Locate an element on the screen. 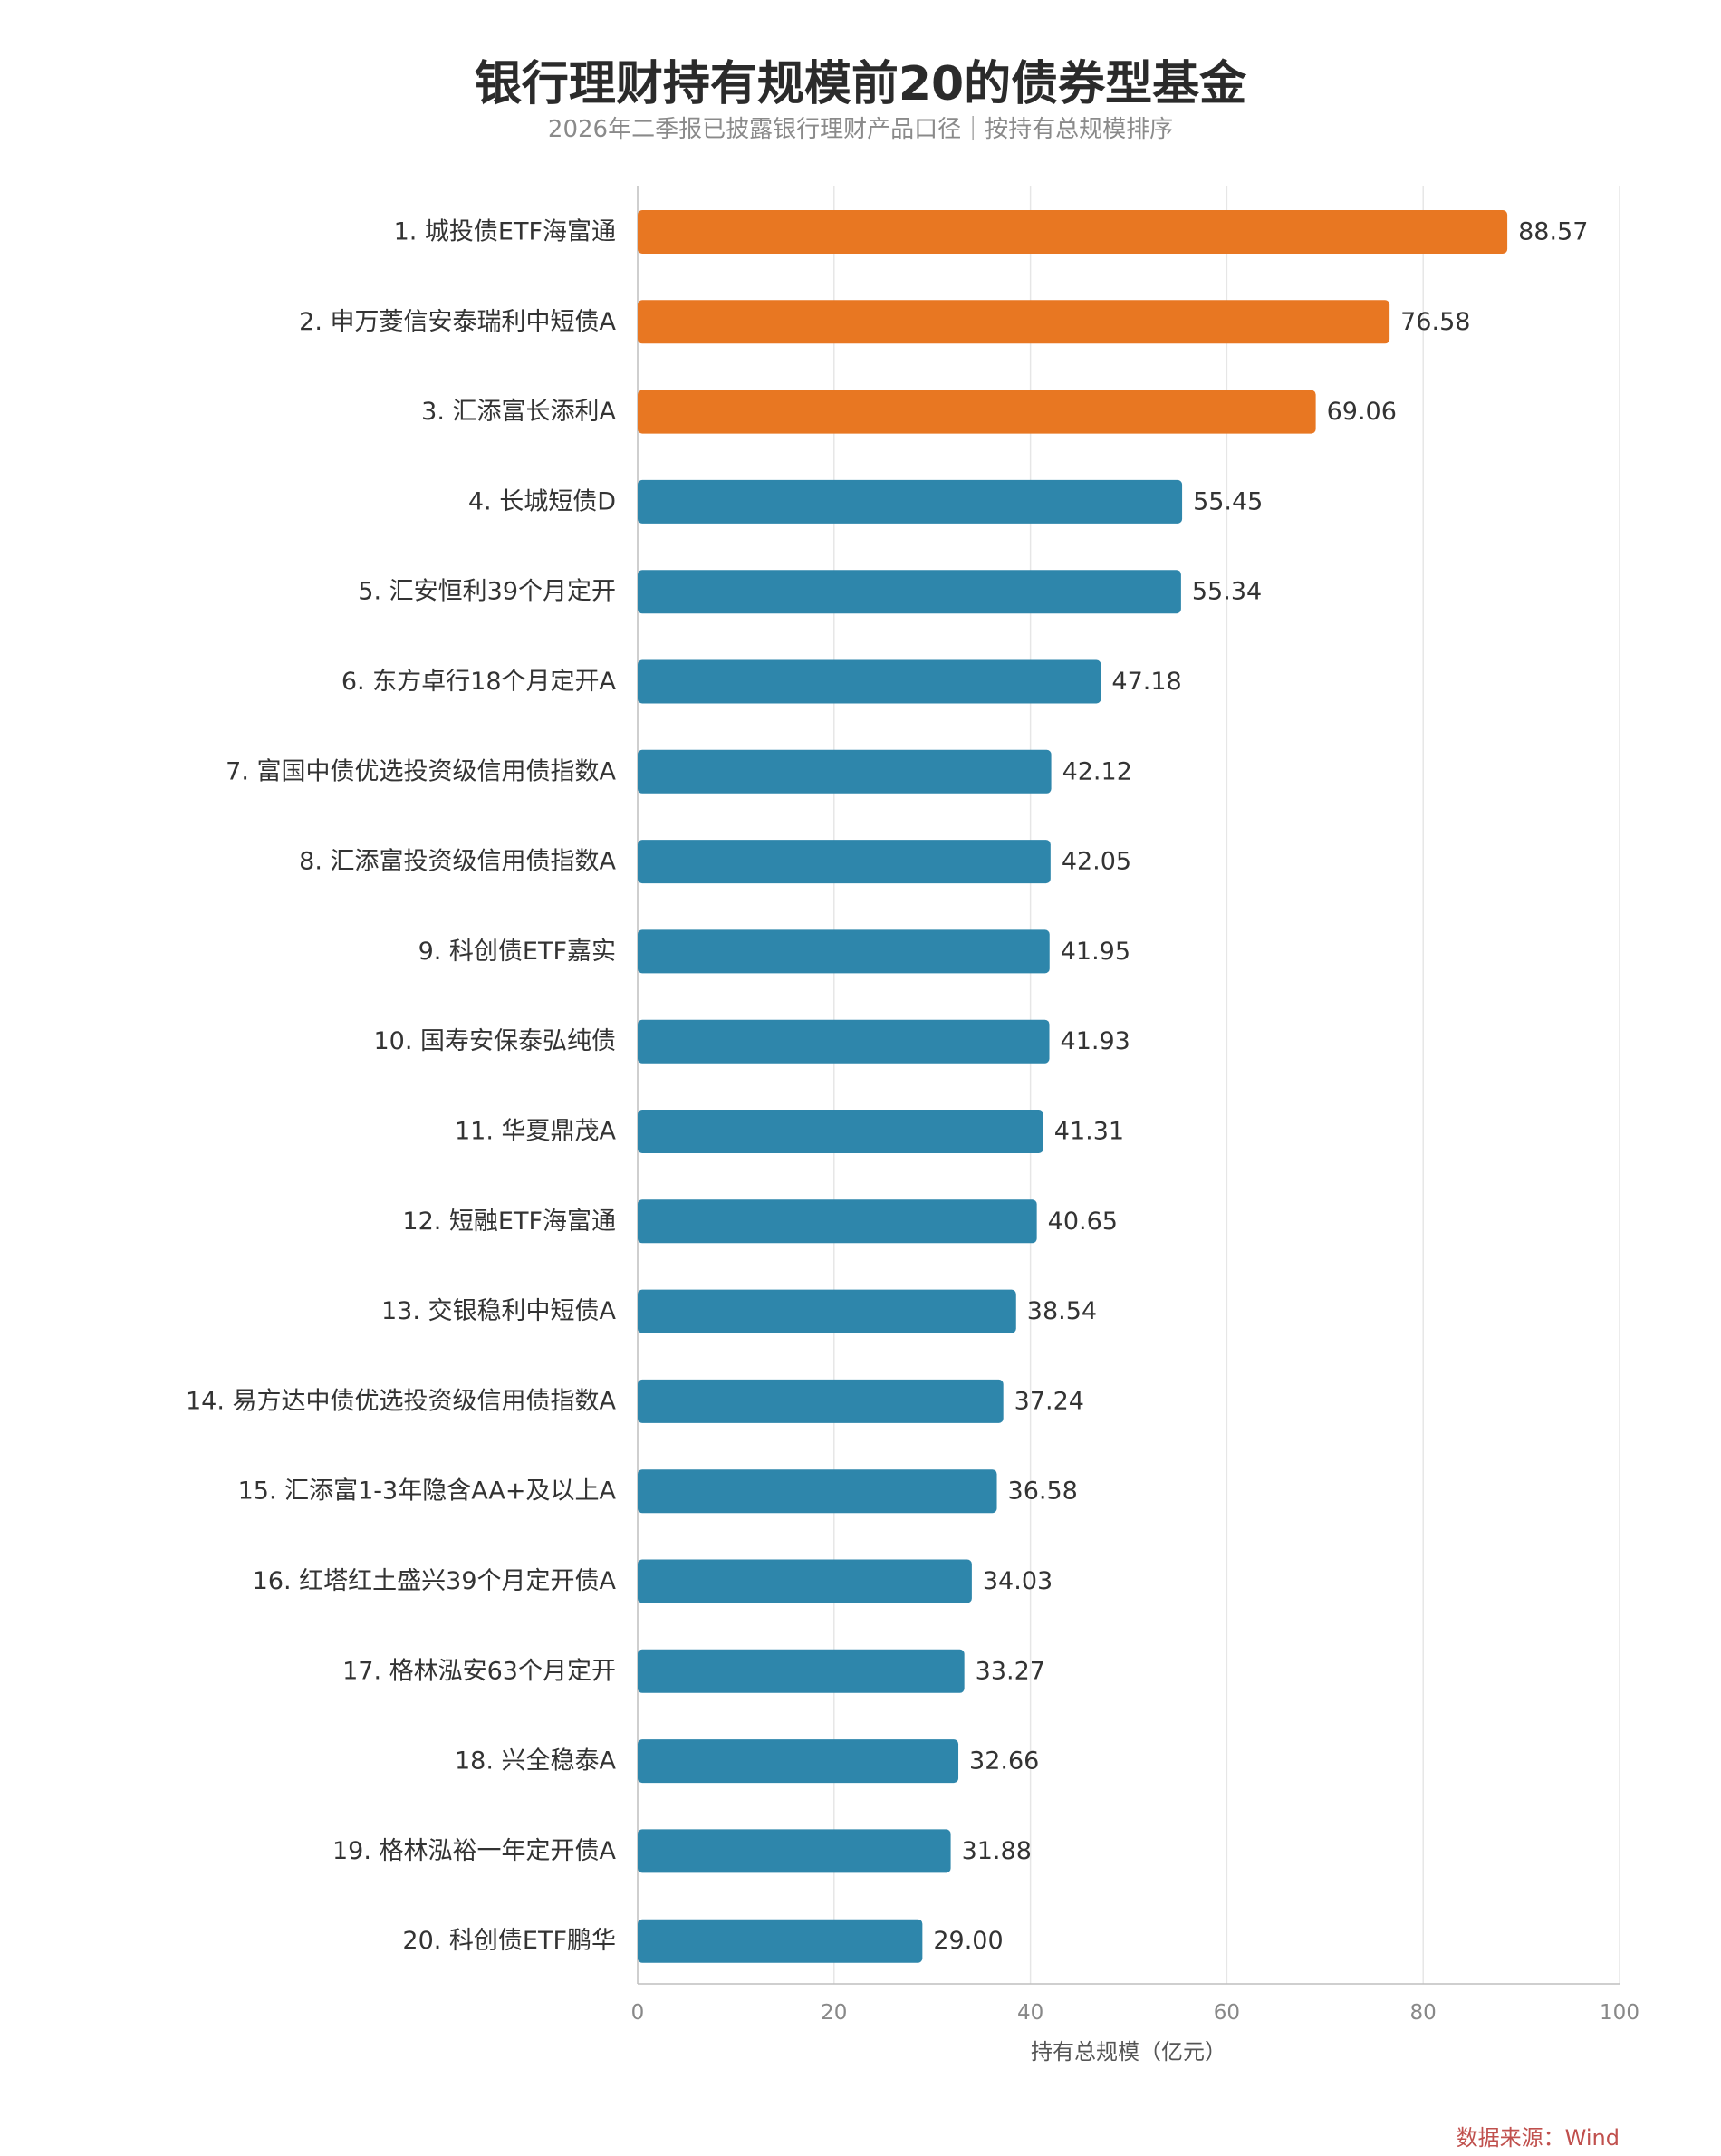  value-label: 41.31 is located at coordinates (1089, 1132).